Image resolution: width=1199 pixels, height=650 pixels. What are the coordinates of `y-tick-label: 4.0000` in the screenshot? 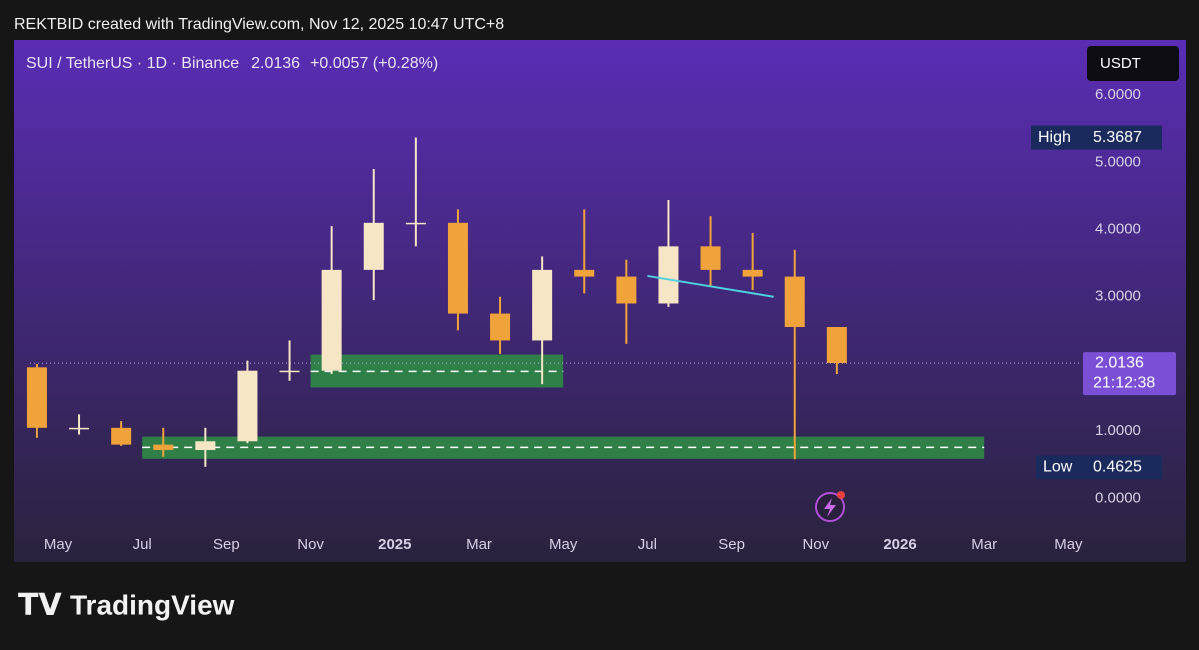 It's located at (1118, 229).